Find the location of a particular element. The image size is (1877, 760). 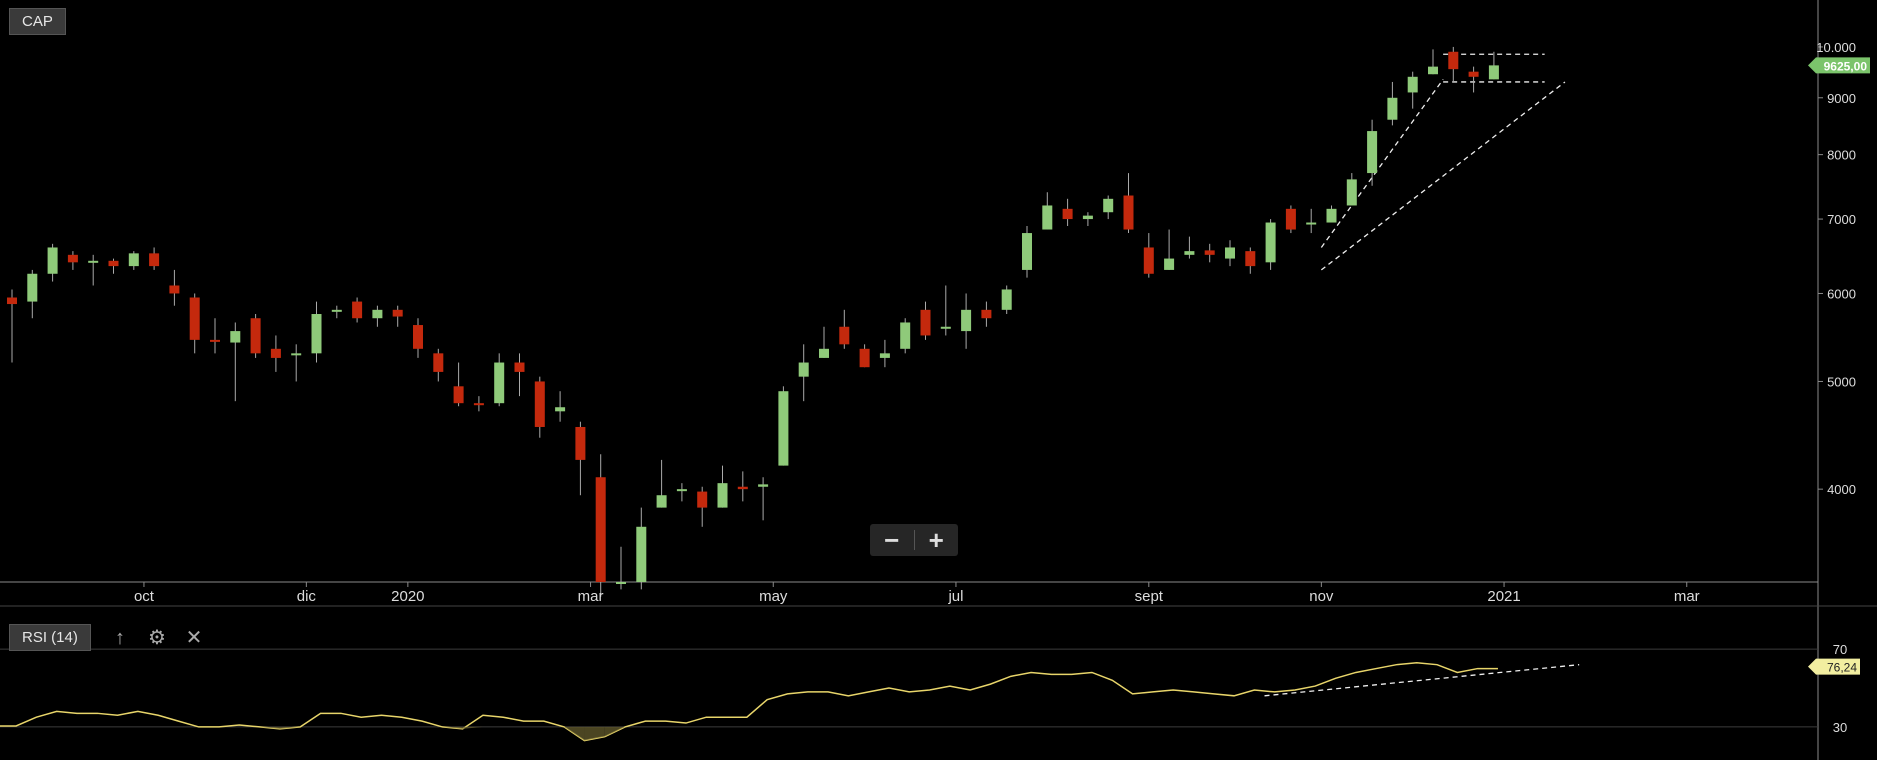

x-tick-label: 2020 is located at coordinates (407, 596).